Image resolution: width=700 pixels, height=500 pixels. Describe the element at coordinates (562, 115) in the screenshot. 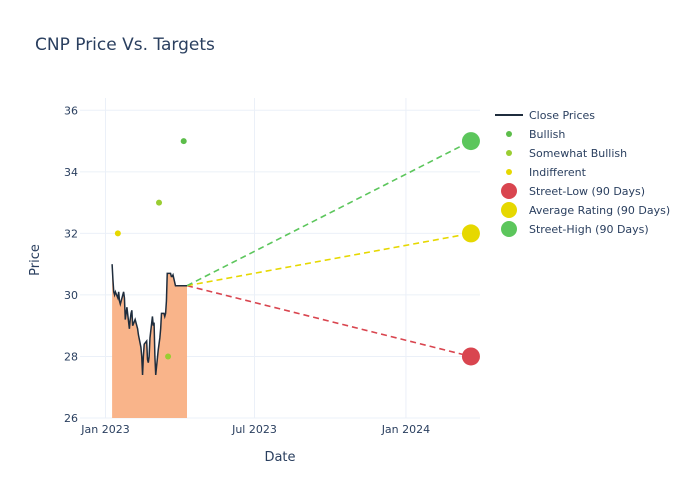

I see `legend-label: Close Prices` at that location.